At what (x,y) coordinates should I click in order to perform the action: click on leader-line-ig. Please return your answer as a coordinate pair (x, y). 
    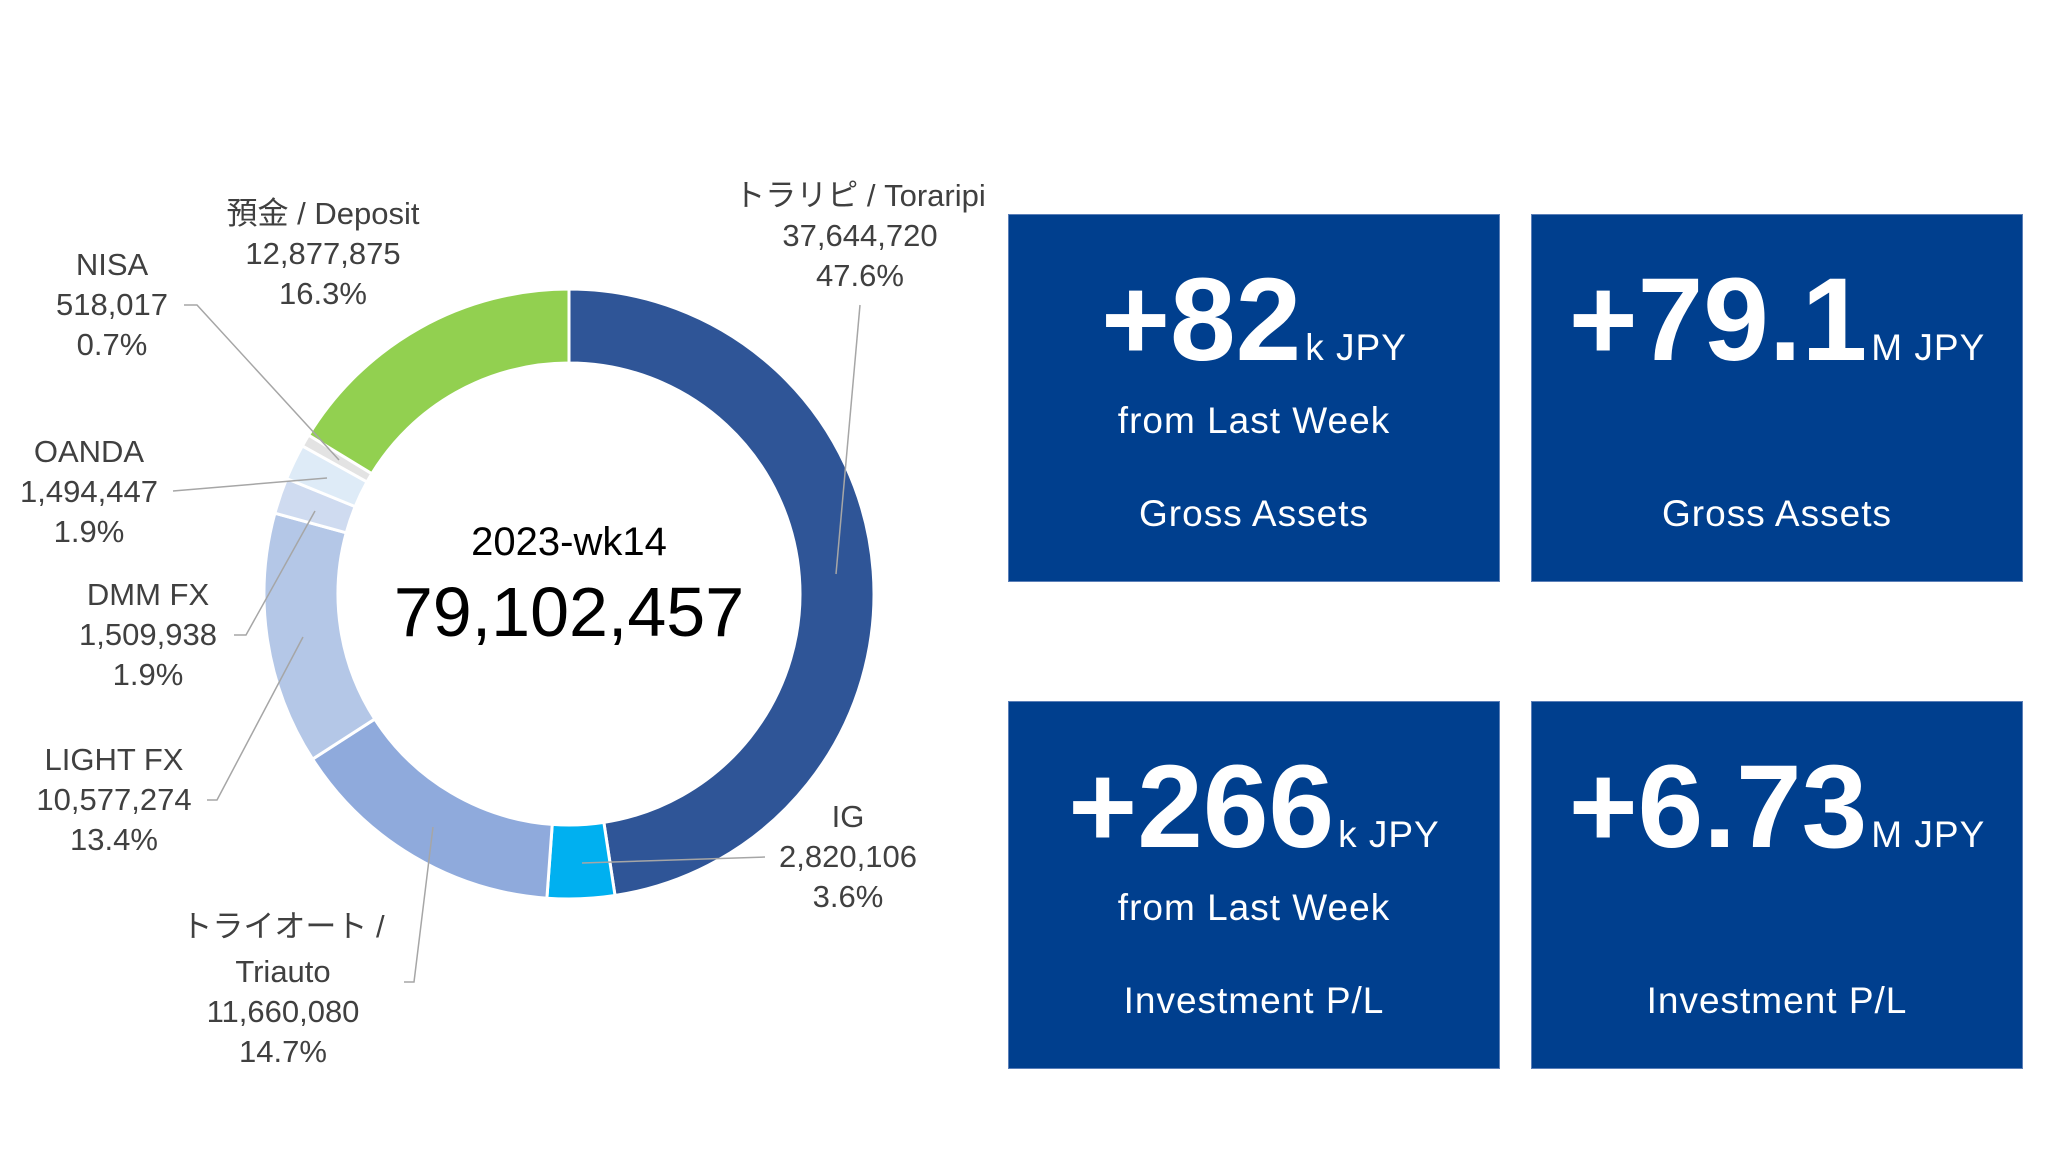
    Looking at the image, I should click on (673, 860).